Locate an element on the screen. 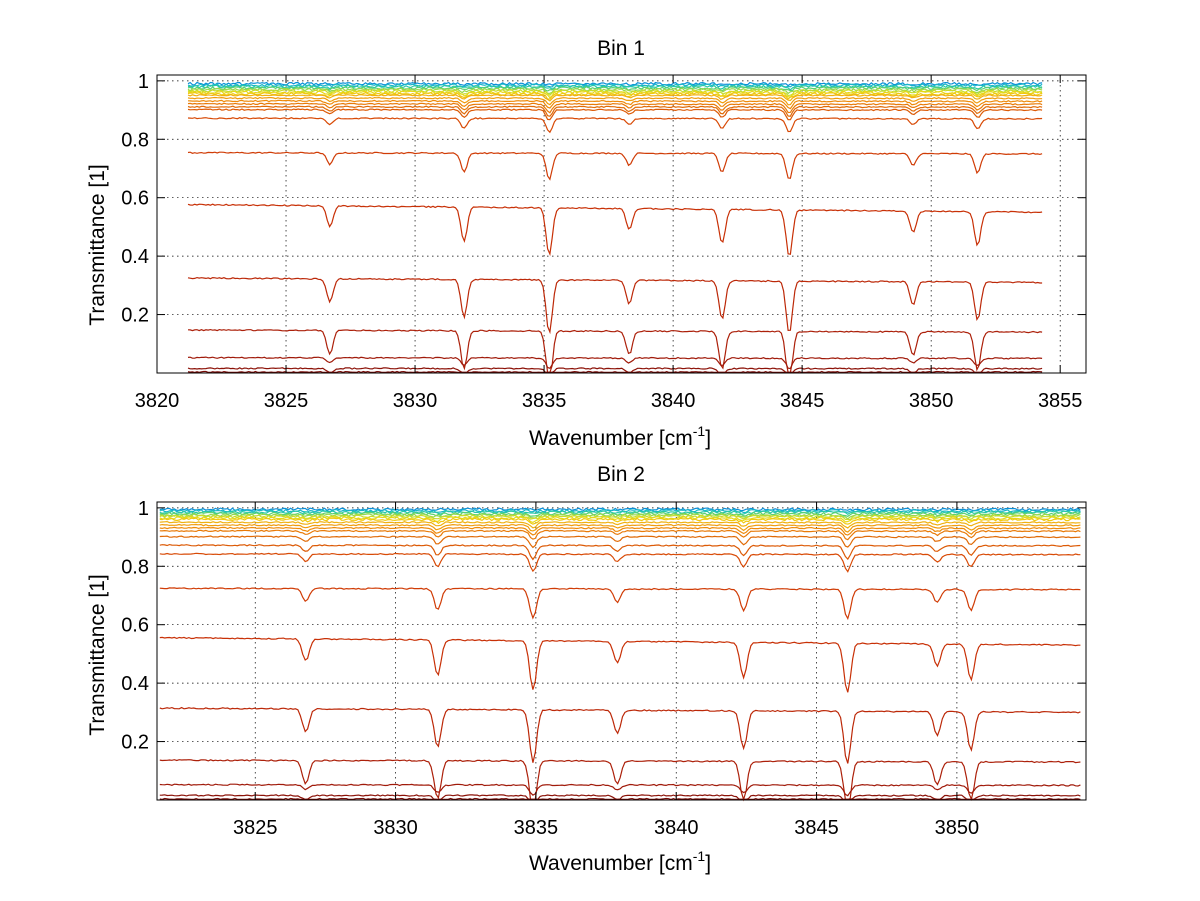  x-tick-label: 3820 is located at coordinates (157, 401).